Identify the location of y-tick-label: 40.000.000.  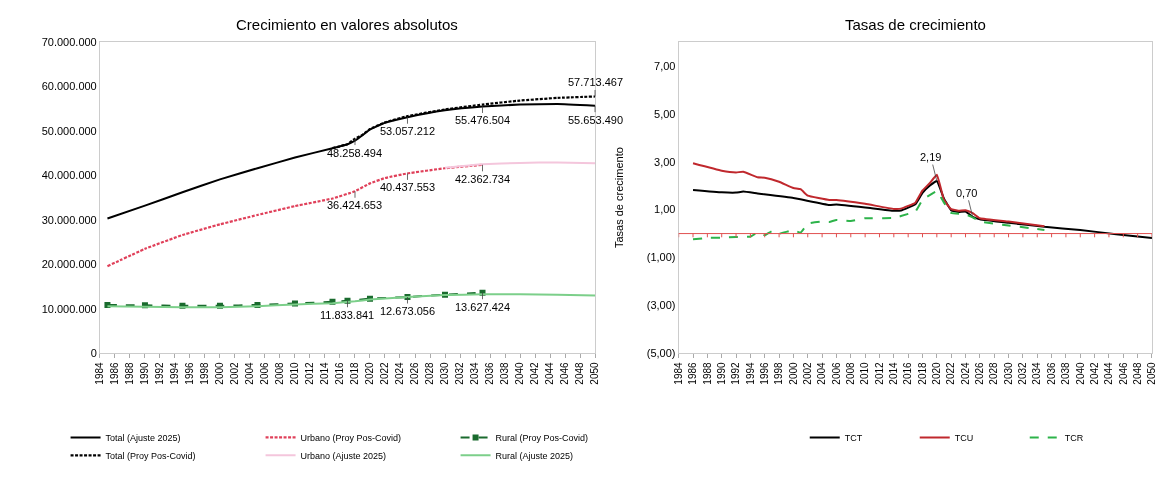
(69, 175).